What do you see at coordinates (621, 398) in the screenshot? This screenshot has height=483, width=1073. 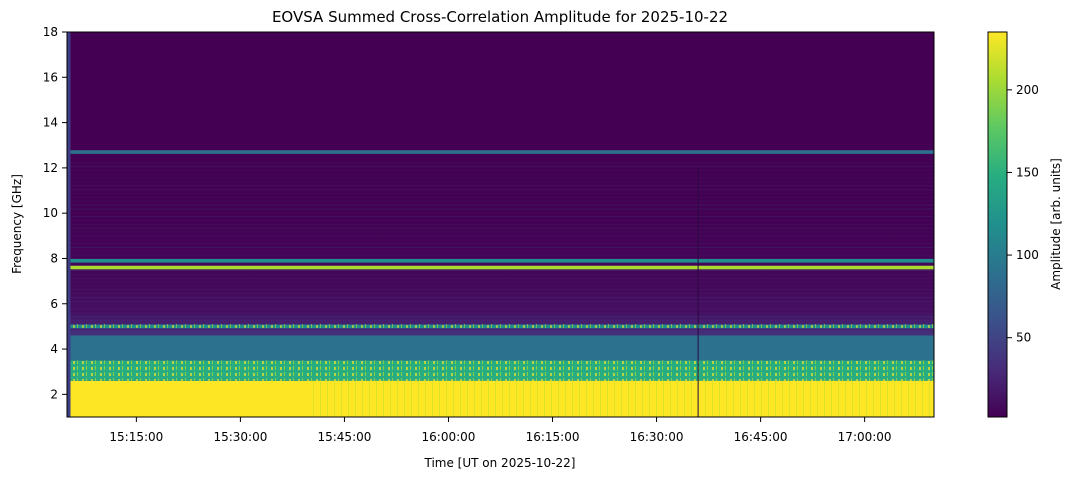 I see `heatmap-stripe-overlay` at bounding box center [621, 398].